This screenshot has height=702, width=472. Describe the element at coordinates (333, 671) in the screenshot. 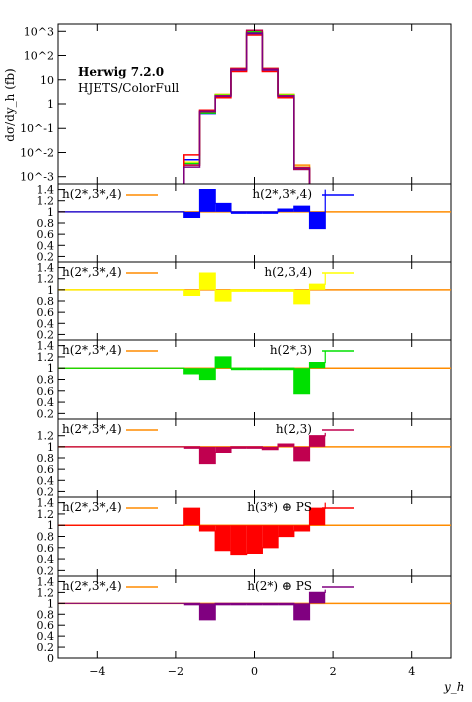

I see `x-tick-label-3: 2` at that location.